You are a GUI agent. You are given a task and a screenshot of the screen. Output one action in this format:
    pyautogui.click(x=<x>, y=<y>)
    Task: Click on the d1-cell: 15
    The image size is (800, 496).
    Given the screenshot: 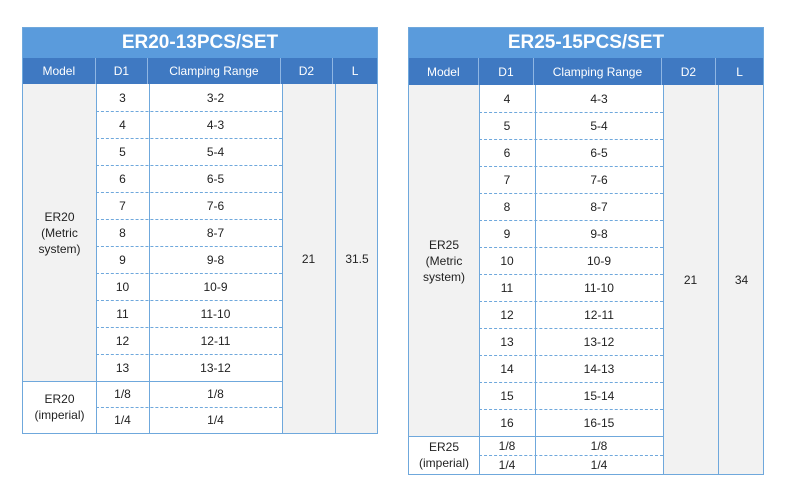 What is the action you would take?
    pyautogui.click(x=507, y=395)
    